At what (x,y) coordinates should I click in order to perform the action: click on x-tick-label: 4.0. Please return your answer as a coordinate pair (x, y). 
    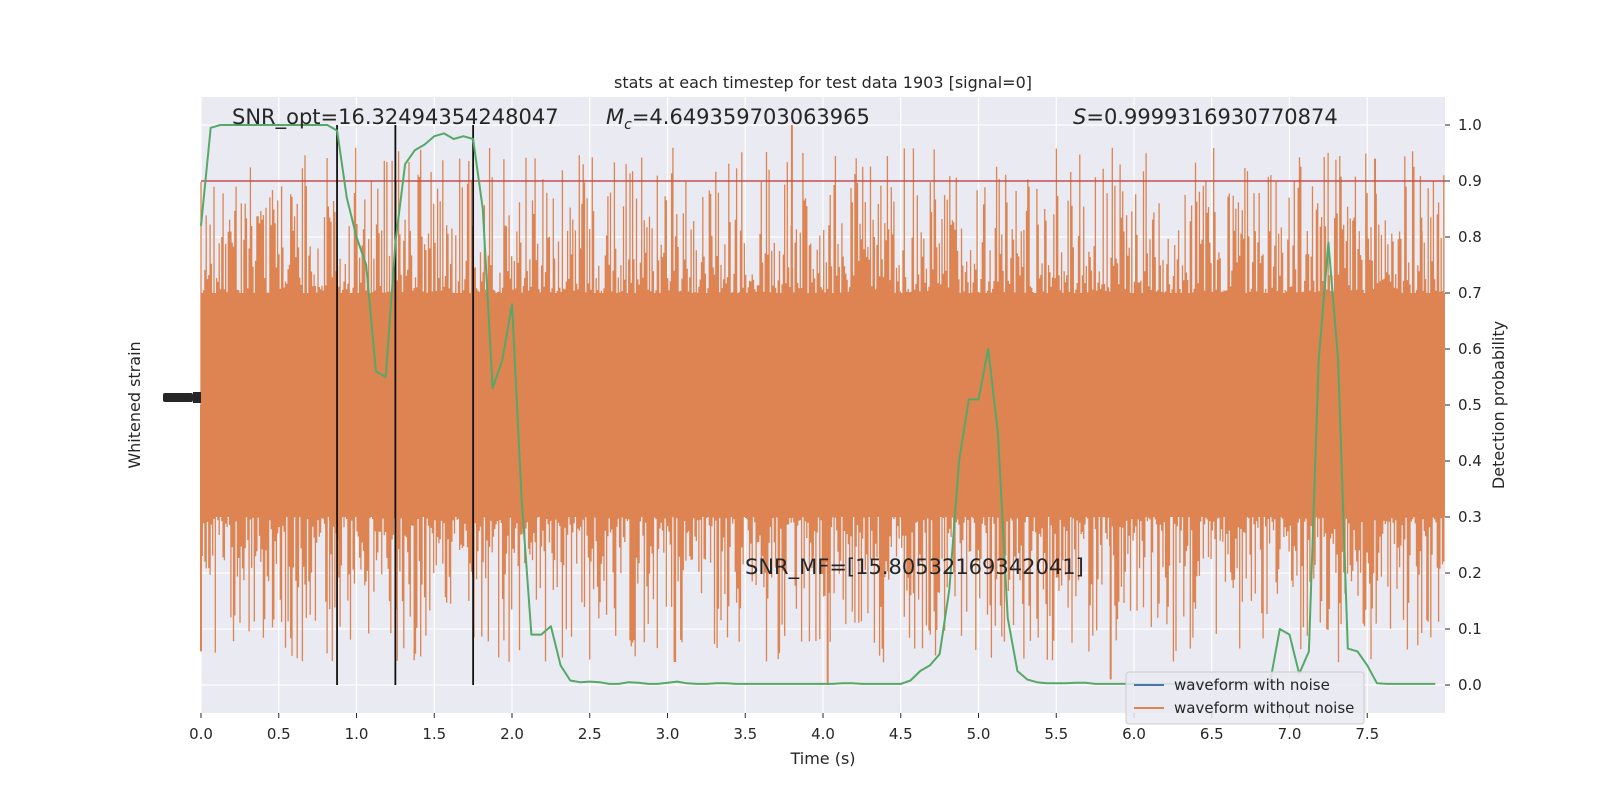
    Looking at the image, I should click on (823, 734).